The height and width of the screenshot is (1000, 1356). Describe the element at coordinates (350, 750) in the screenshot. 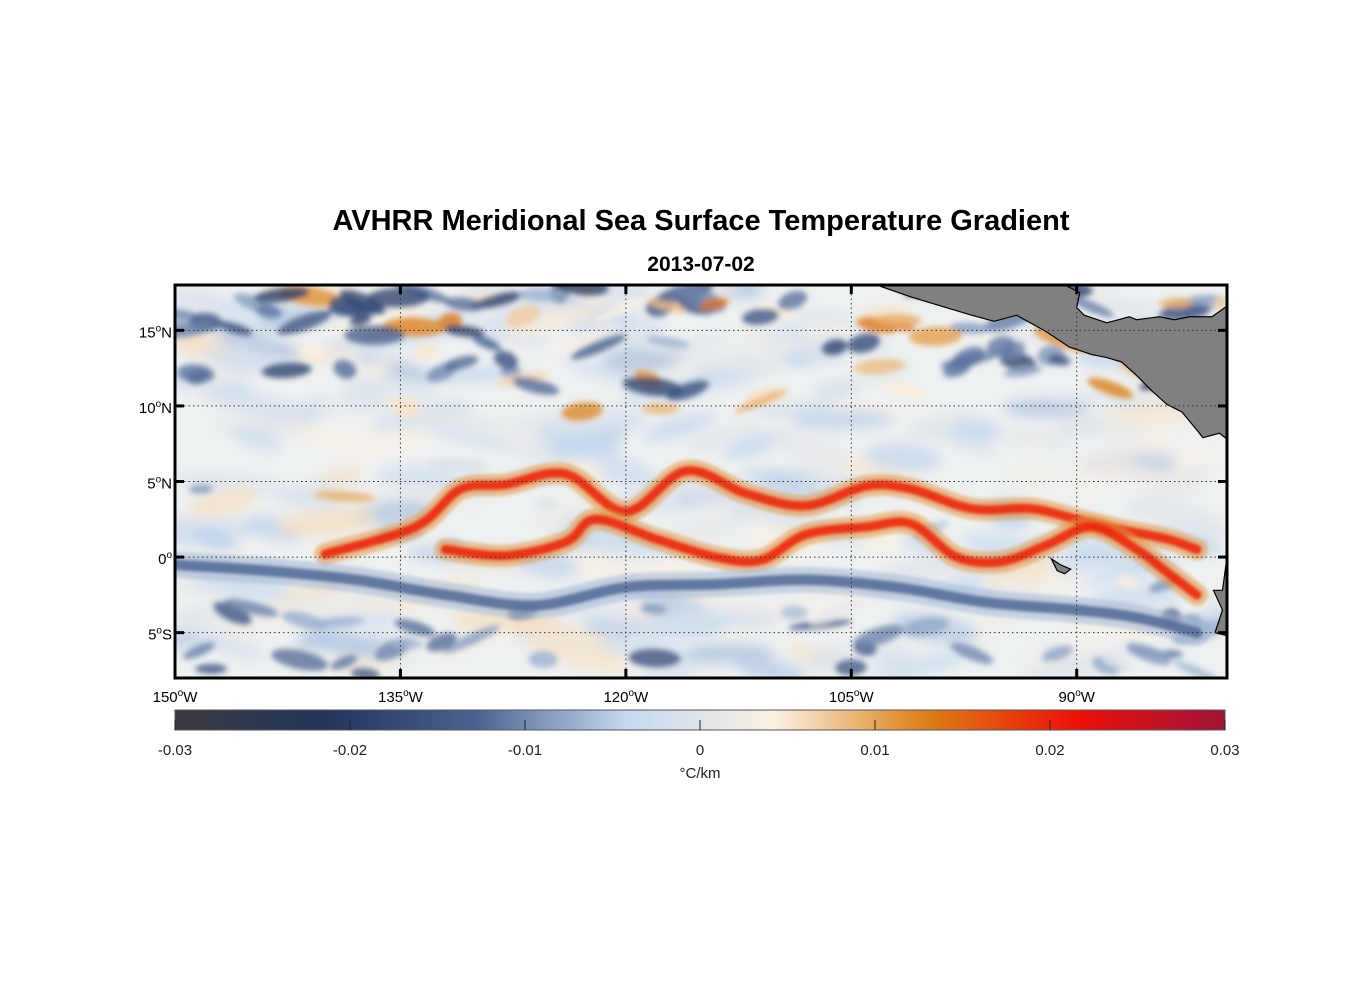

I see `colorbar-tick-label: -0.02` at that location.